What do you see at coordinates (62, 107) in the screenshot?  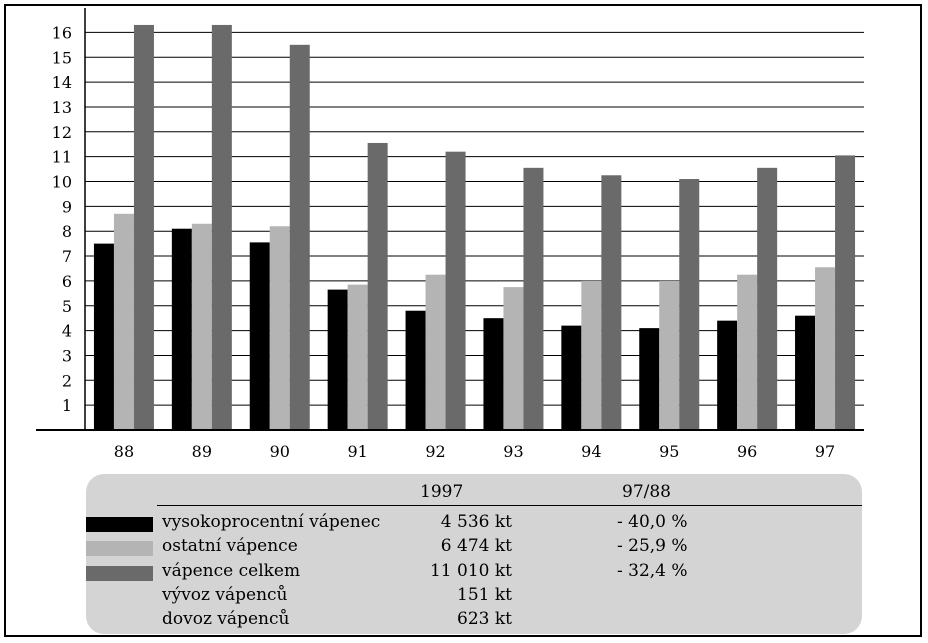 I see `y-tick-label: 13` at bounding box center [62, 107].